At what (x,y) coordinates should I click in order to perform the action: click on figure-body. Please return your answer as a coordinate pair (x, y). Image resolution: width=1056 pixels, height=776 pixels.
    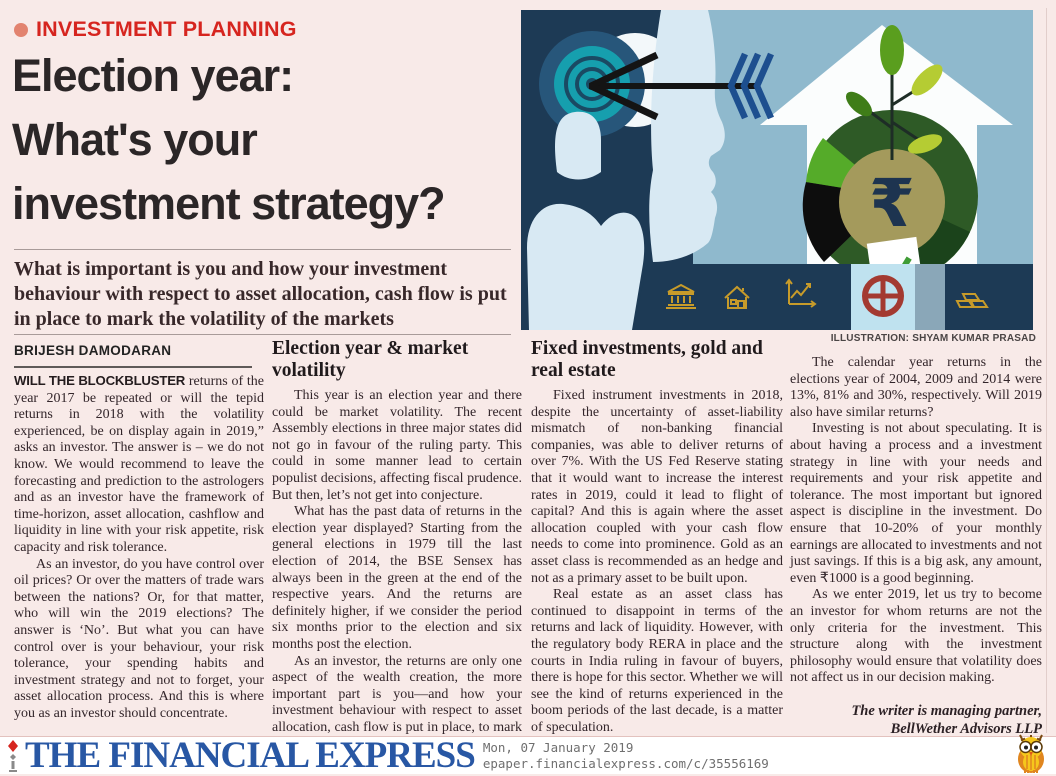
    Looking at the image, I should click on (586, 266).